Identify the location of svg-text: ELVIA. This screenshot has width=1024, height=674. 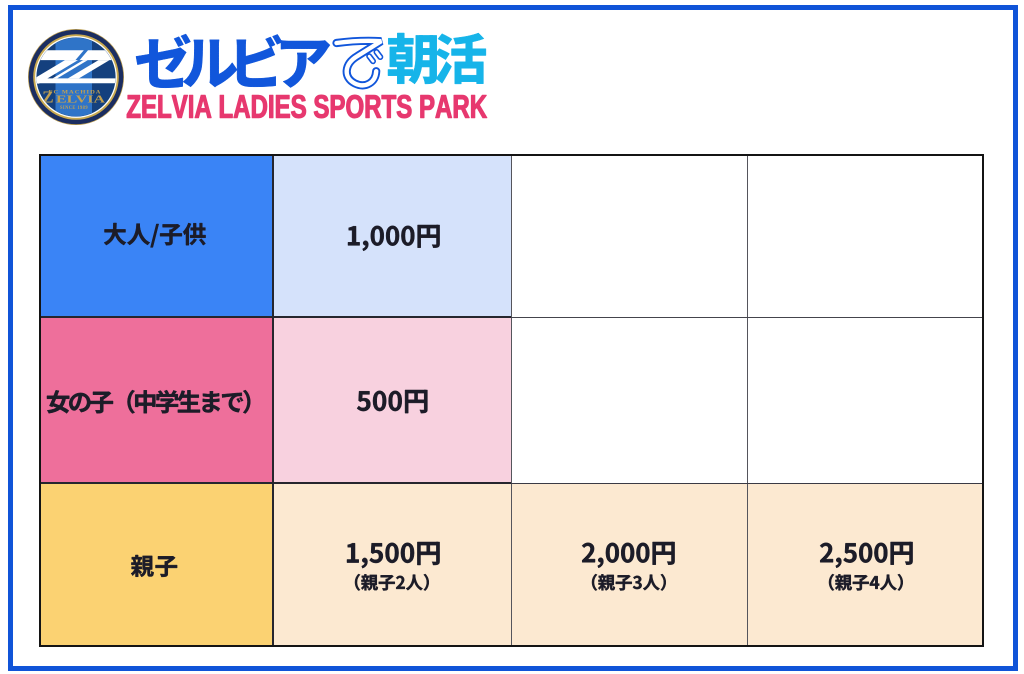
(80, 99).